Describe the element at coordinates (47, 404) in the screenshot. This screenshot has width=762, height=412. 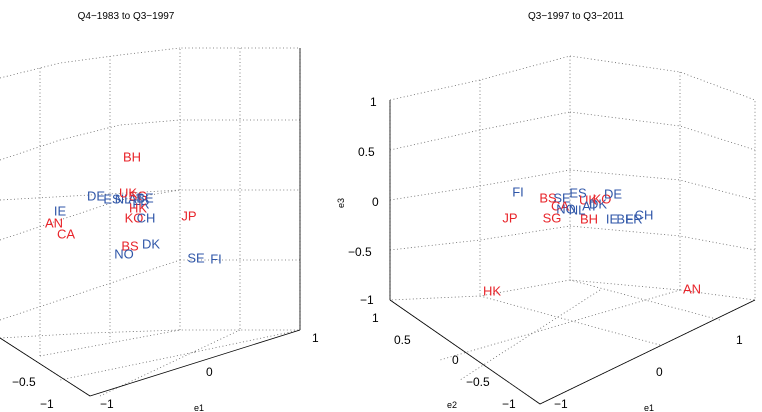
I see `left-y-tick-1: −1` at that location.